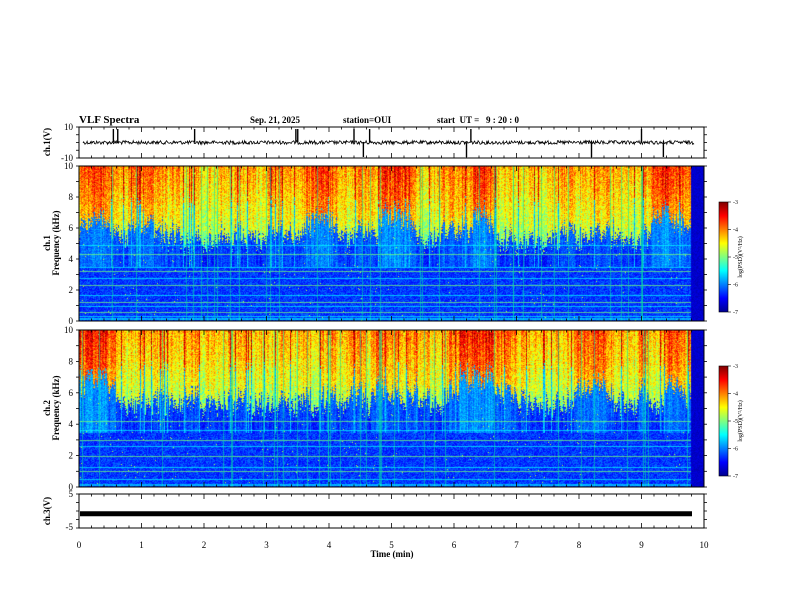  Describe the element at coordinates (47, 142) in the screenshot. I see `ch1-waveform-ylabel: ch.1(V)` at that location.